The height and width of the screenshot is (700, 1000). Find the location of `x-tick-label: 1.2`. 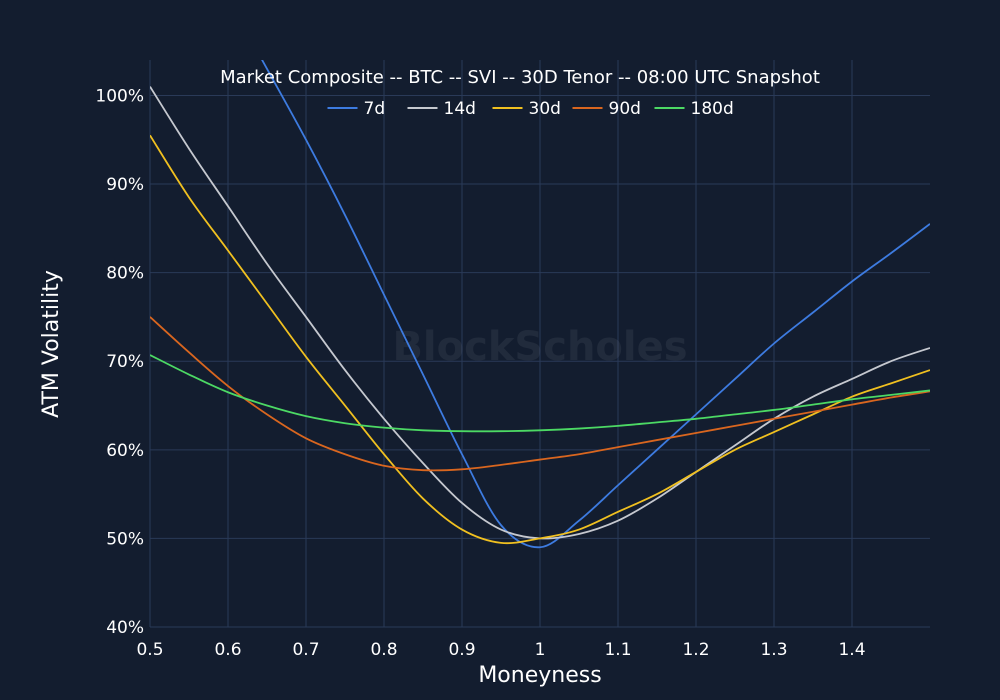

x-tick-label: 1.2 is located at coordinates (695, 650).